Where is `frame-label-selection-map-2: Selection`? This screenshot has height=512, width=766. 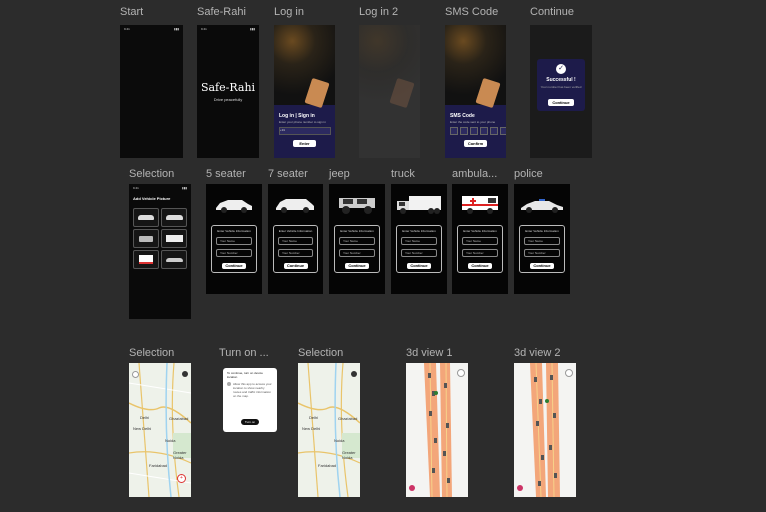 frame-label-selection-map-2: Selection is located at coordinates (321, 353).